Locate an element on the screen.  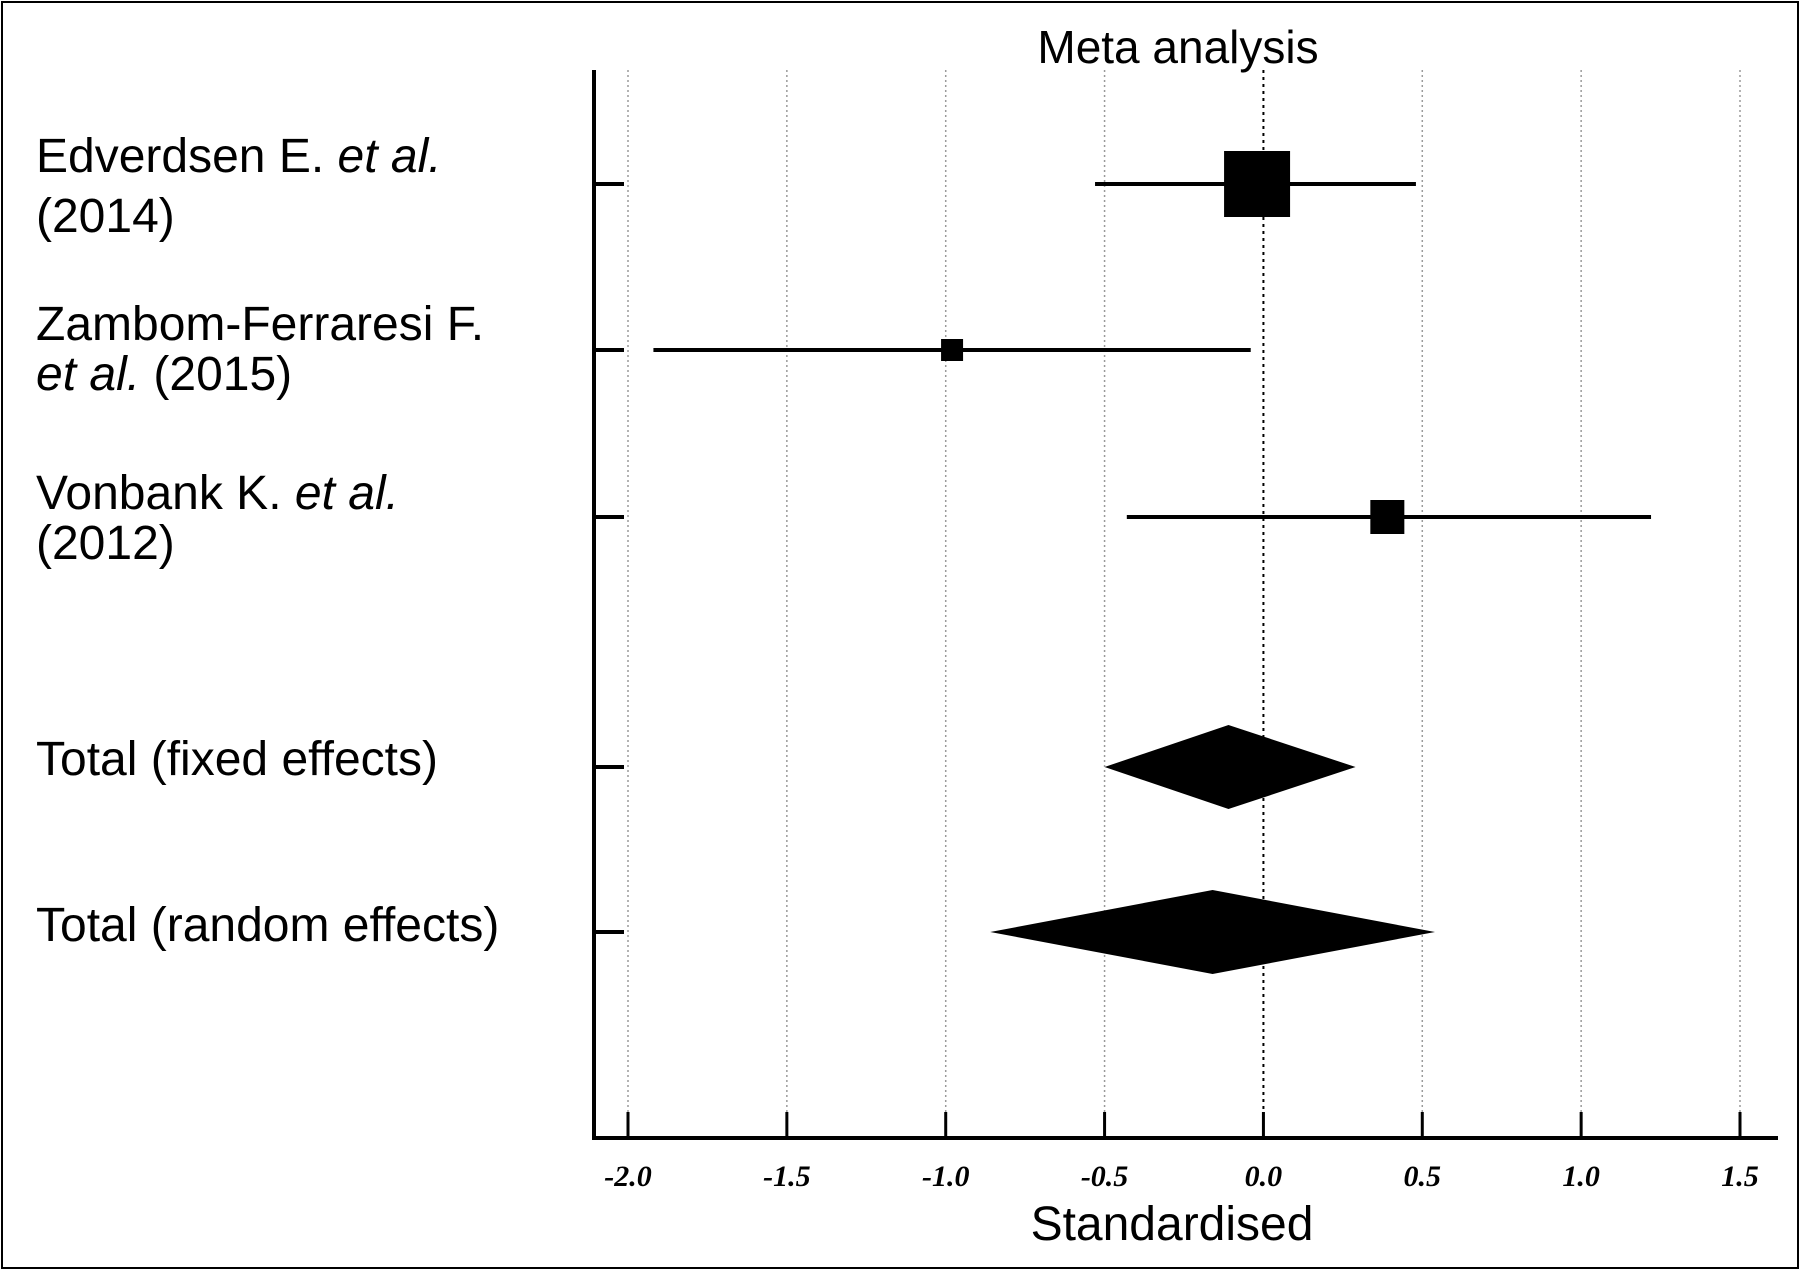
x-tick-label: -0.5 is located at coordinates (1105, 1176).